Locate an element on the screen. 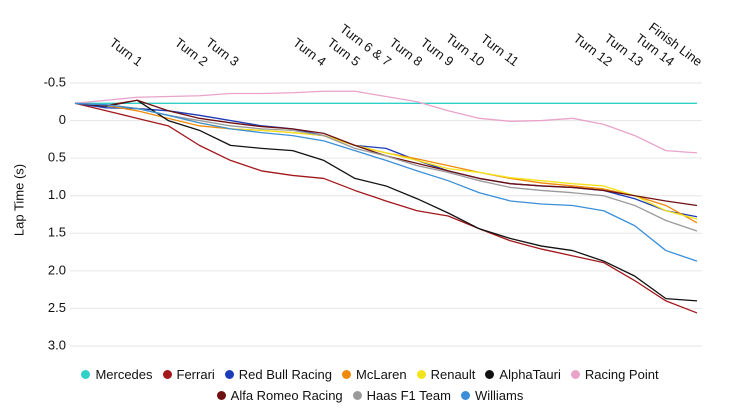 This screenshot has height=411, width=730. legend-item: Renault is located at coordinates (446, 374).